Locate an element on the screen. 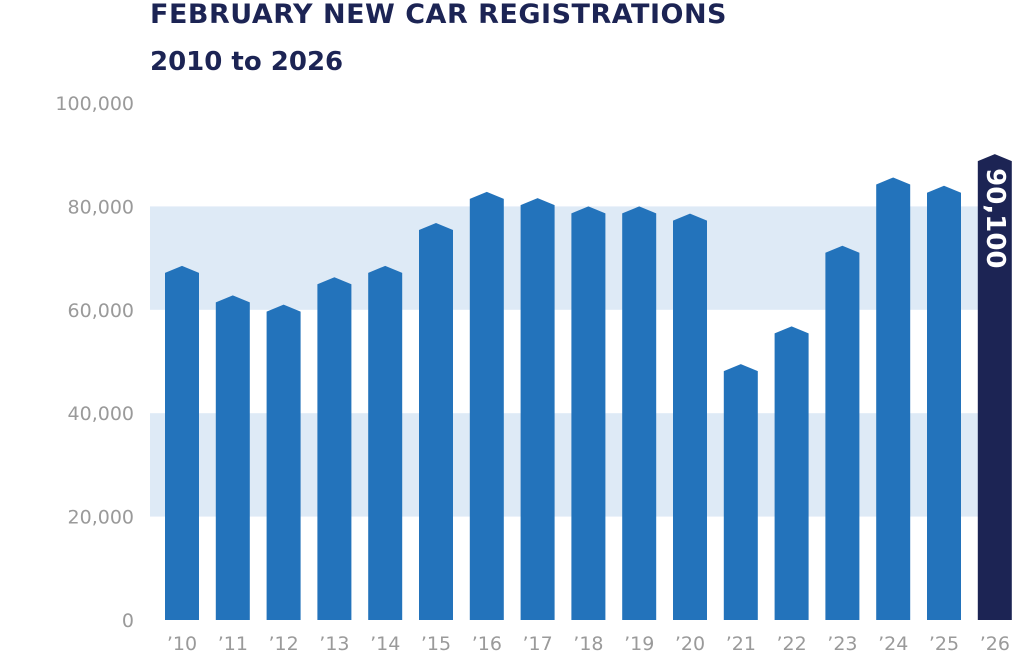  x-tick-label: ’15 is located at coordinates (436, 644).